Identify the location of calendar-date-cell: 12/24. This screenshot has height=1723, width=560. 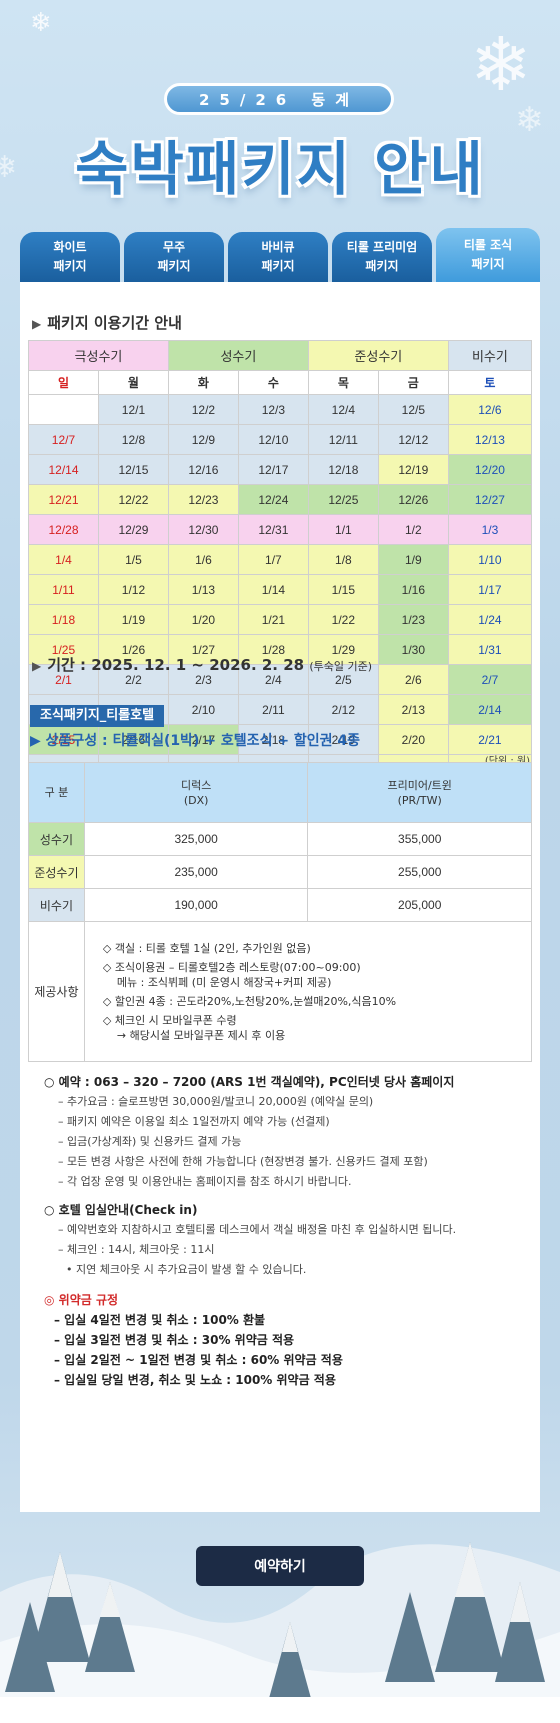
(273, 499).